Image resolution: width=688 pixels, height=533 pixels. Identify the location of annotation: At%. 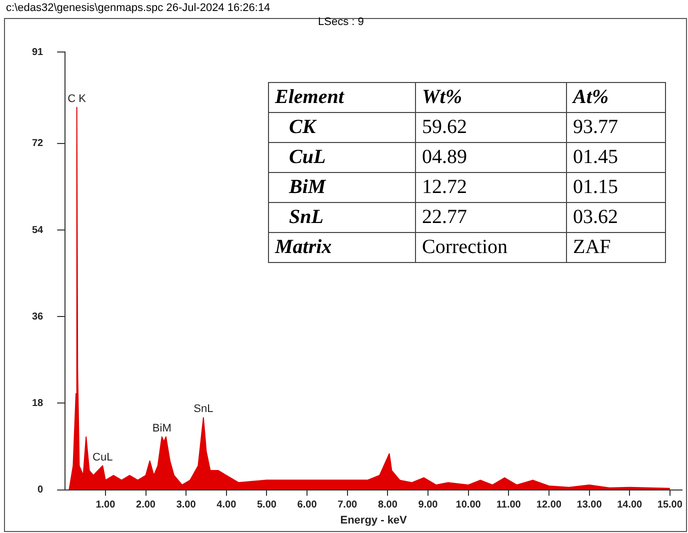
(616, 97).